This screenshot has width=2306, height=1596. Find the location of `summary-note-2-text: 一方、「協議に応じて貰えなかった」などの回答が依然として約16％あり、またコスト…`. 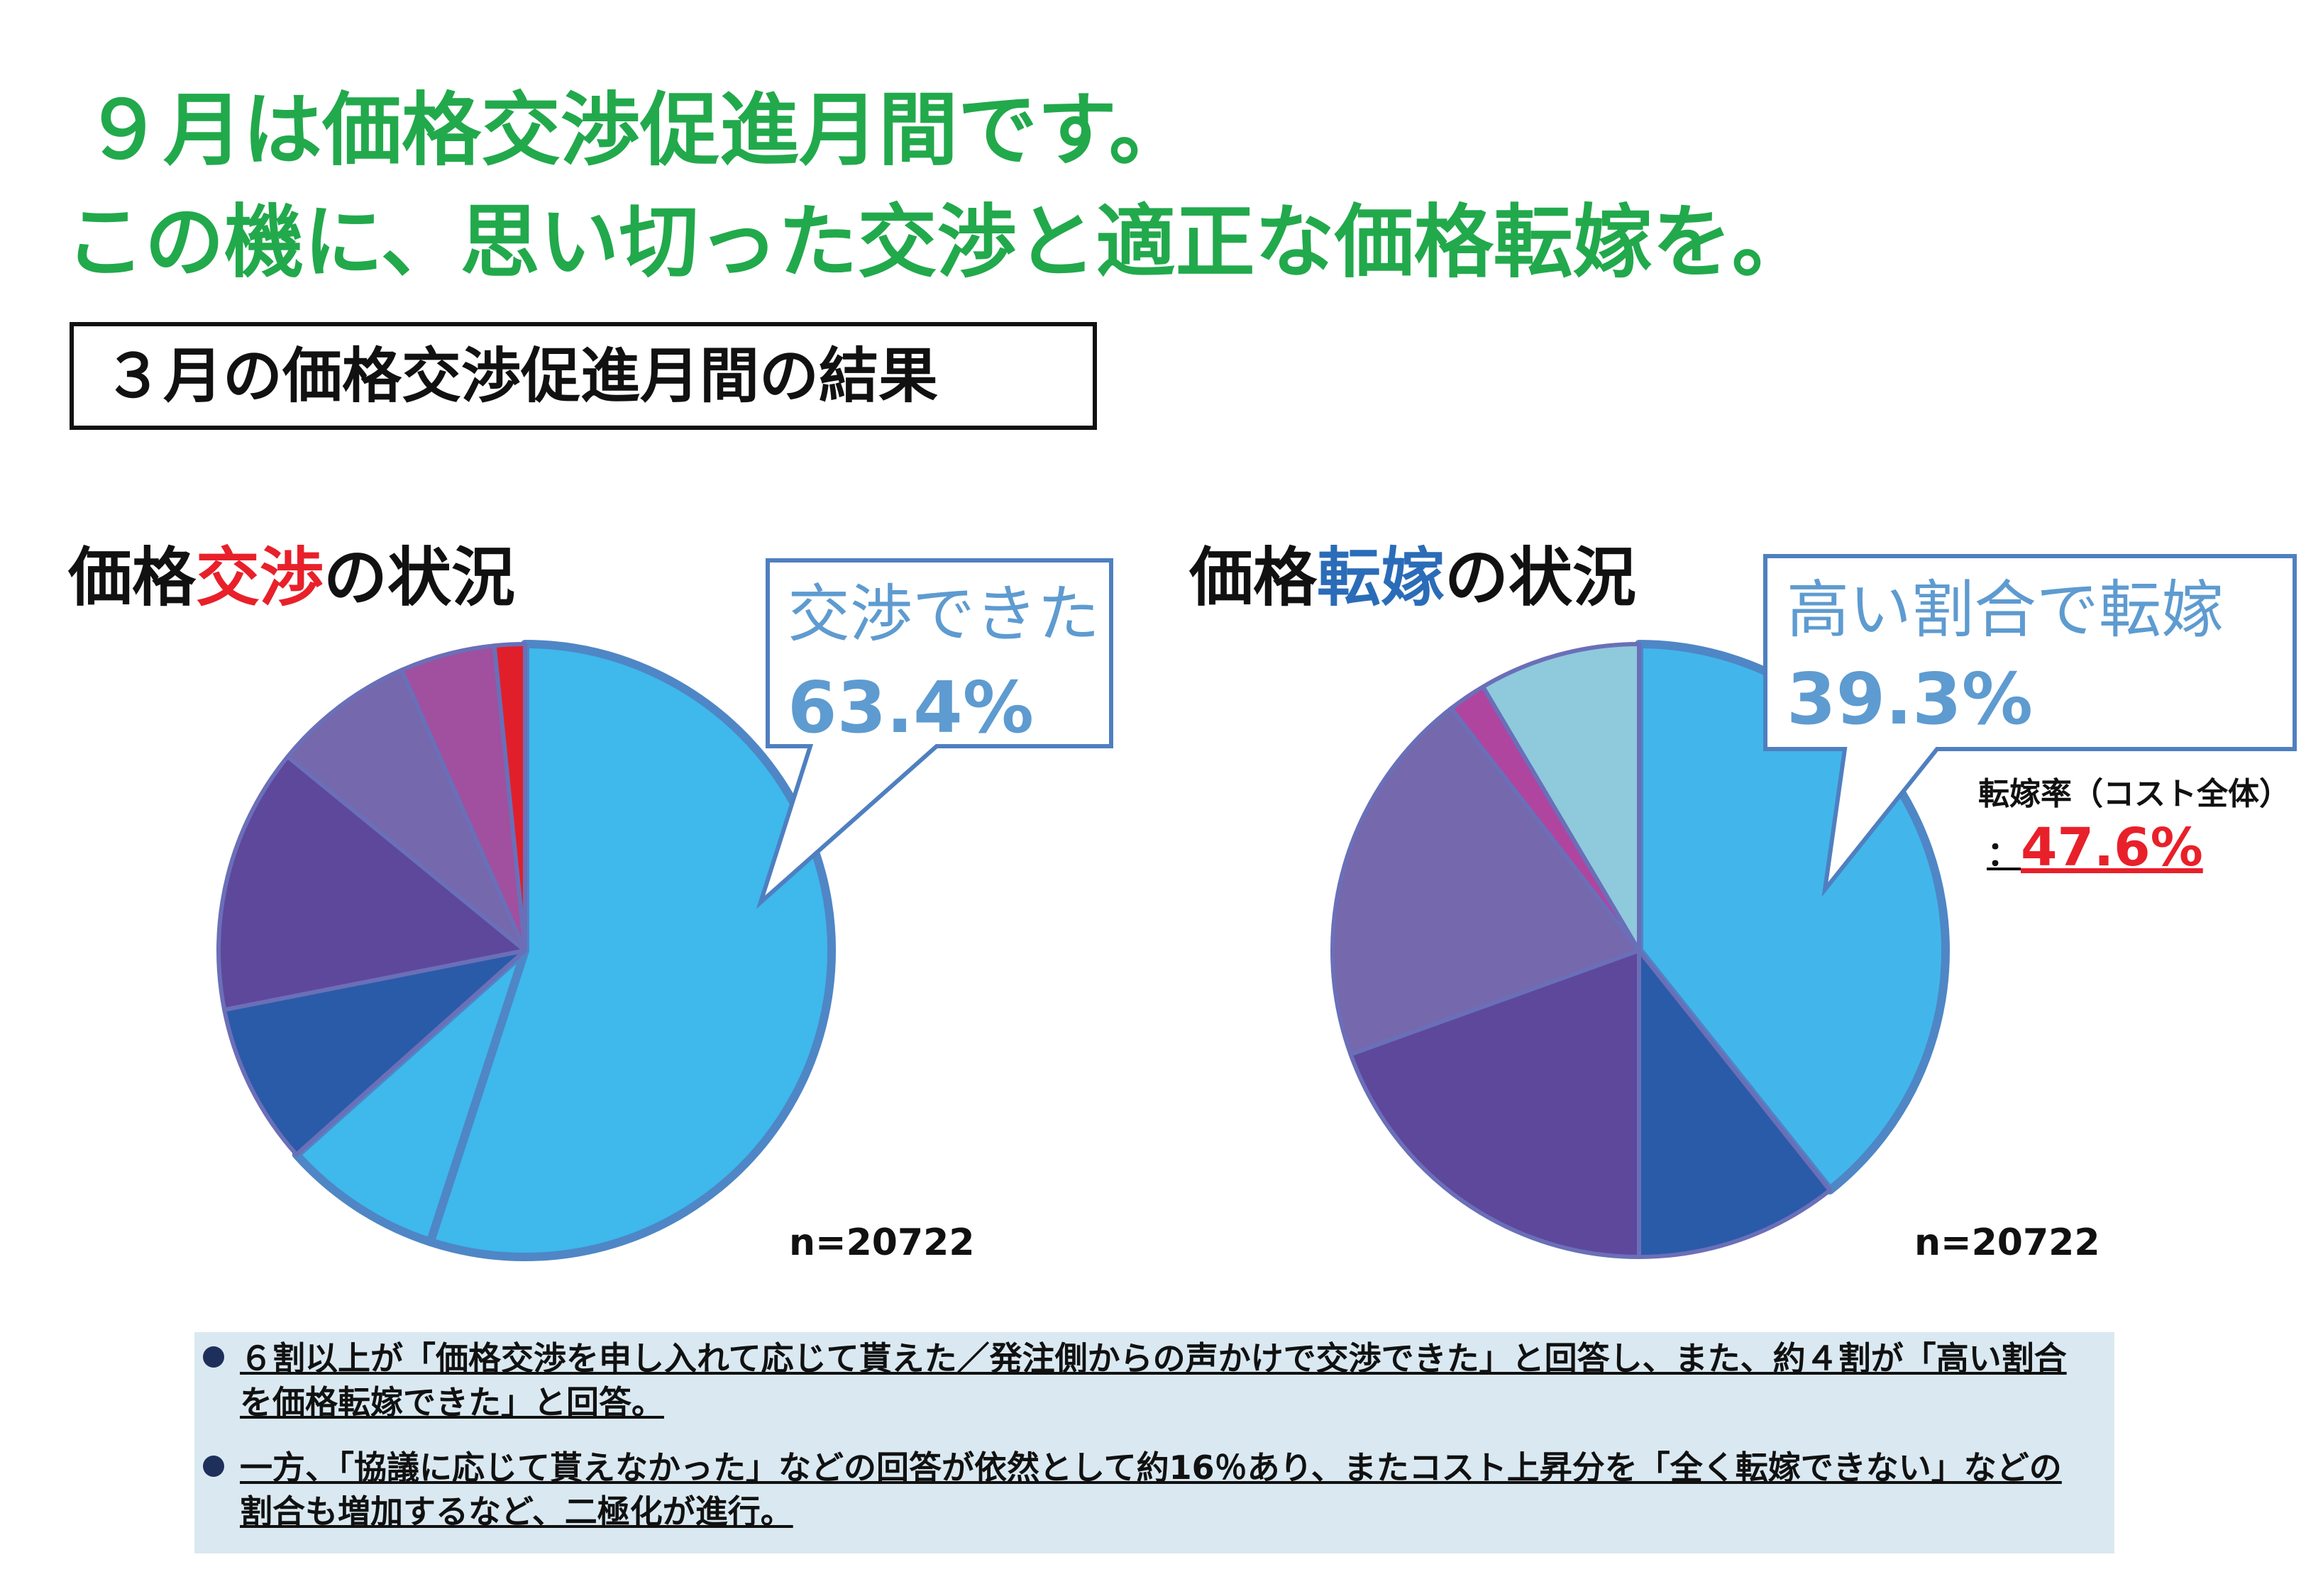

summary-note-2-text: 一方、「協議に応じて貰えなかった」などの回答が依然として約16％あり、またコスト… is located at coordinates (1151, 1490).